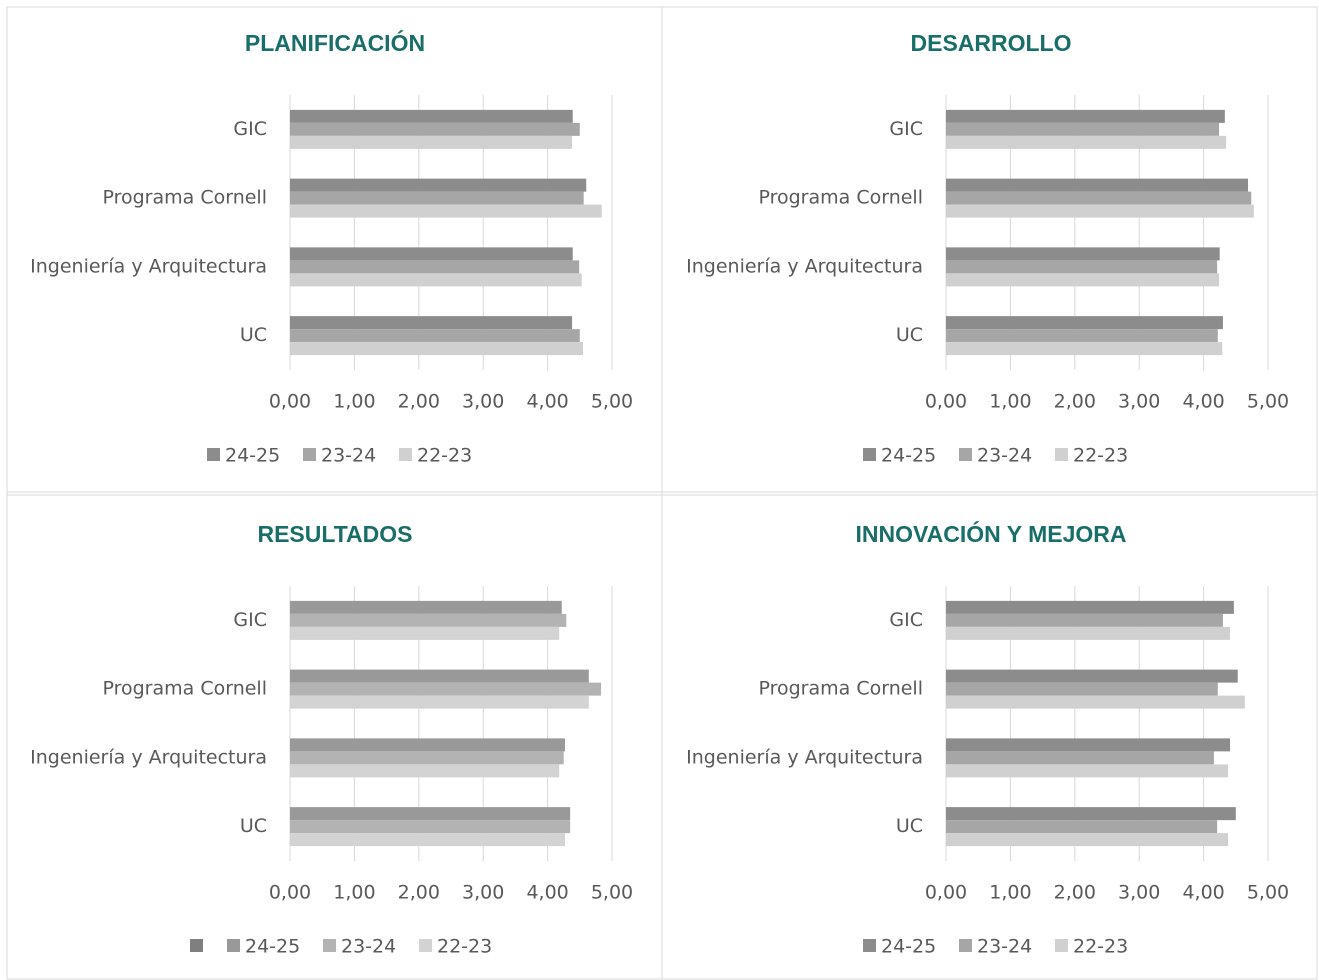 This screenshot has height=980, width=1319. I want to click on chart-title: INNOVACIÓN Y MEJORA, so click(991, 533).